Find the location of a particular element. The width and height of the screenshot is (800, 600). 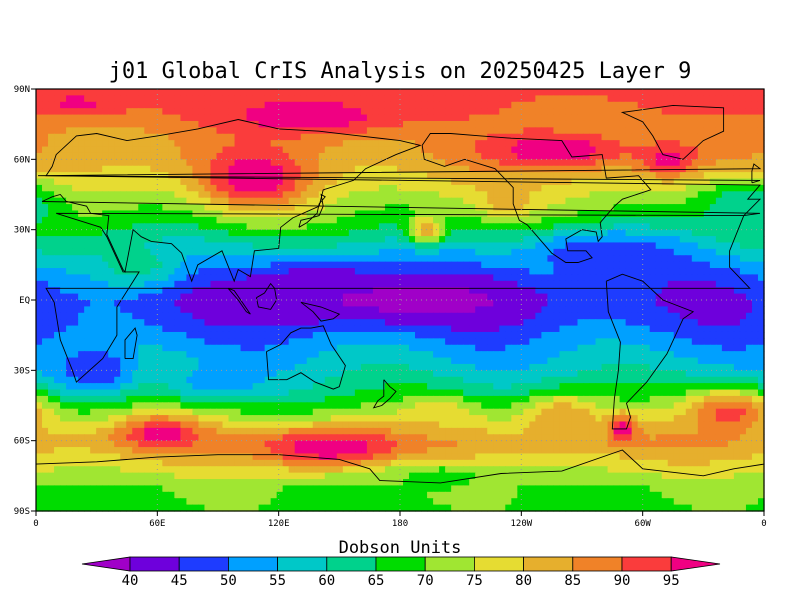

longitude-ticks: 0 60E 120E 180 120W 60W 0 is located at coordinates (400, 520).